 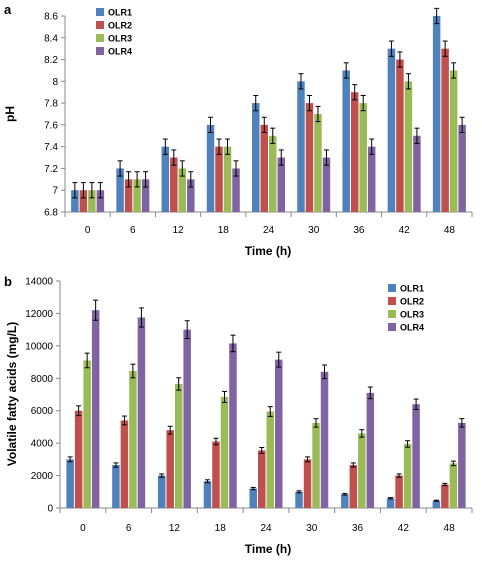 I want to click on y-tick-label: 12000, so click(x=39, y=314).